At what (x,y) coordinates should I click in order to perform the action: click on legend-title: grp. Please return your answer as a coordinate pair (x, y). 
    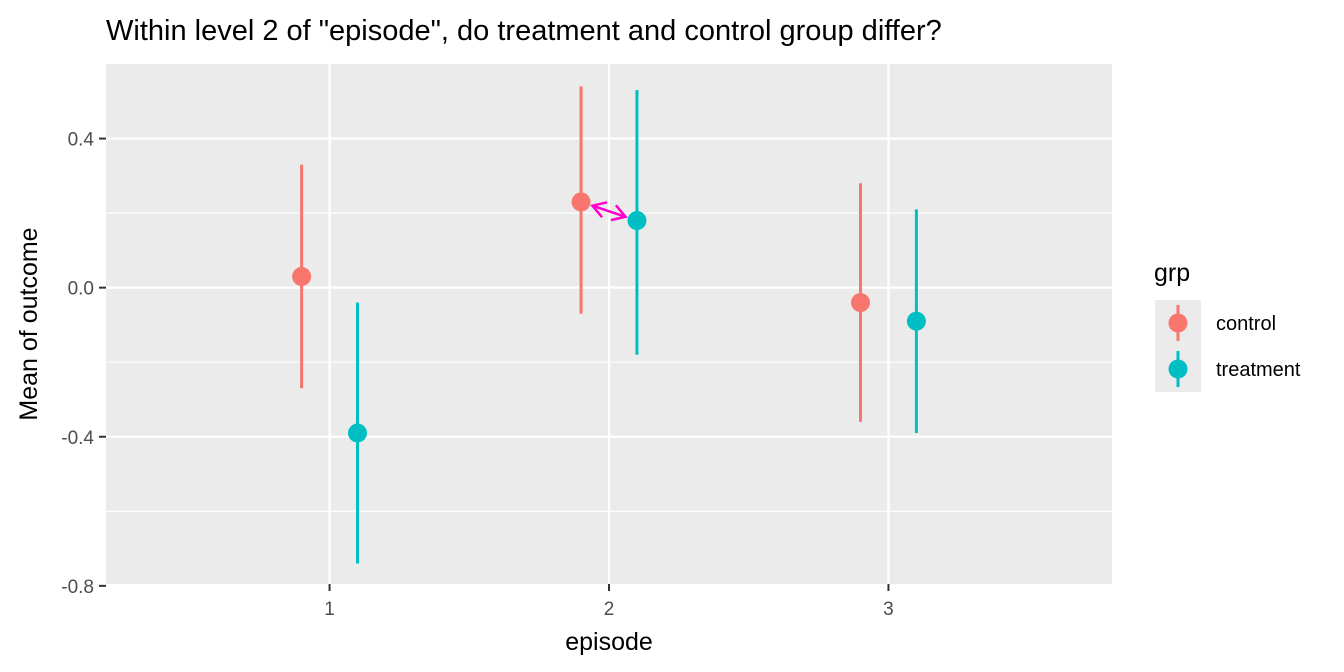
    Looking at the image, I should click on (1172, 273).